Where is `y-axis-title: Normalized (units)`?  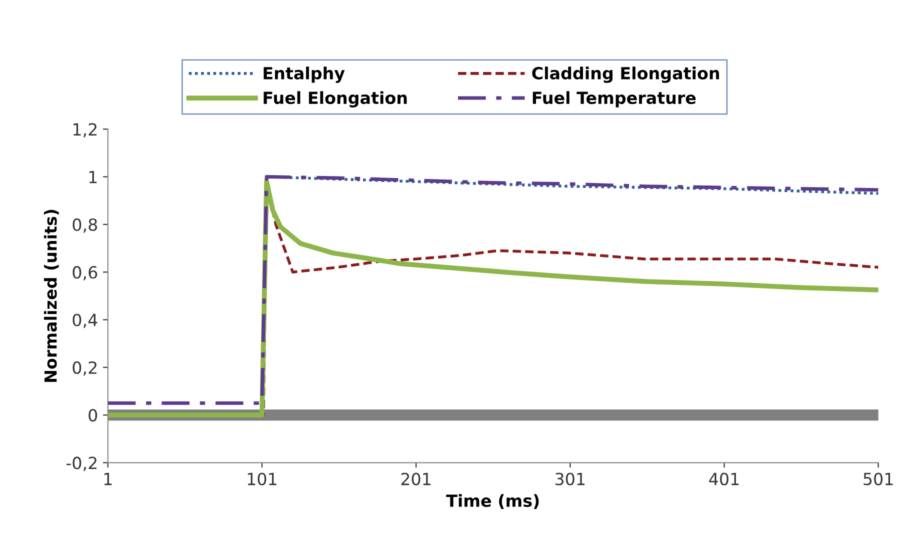
y-axis-title: Normalized (units) is located at coordinates (51, 296).